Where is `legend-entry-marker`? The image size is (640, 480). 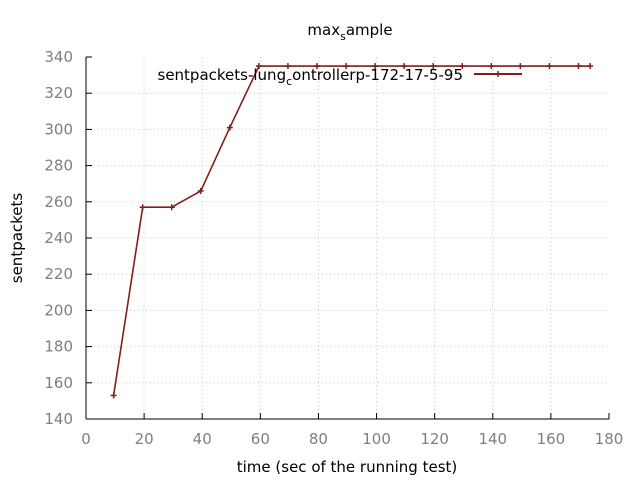
legend-entry-marker is located at coordinates (498, 74).